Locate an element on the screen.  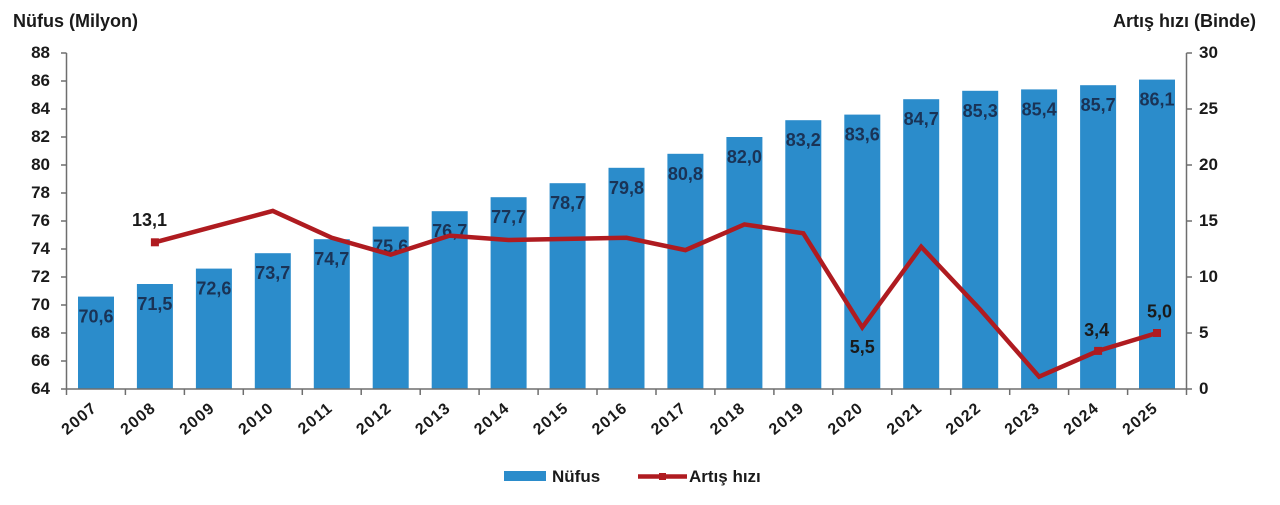
svg-text: 3,4 is located at coordinates (1096, 330).